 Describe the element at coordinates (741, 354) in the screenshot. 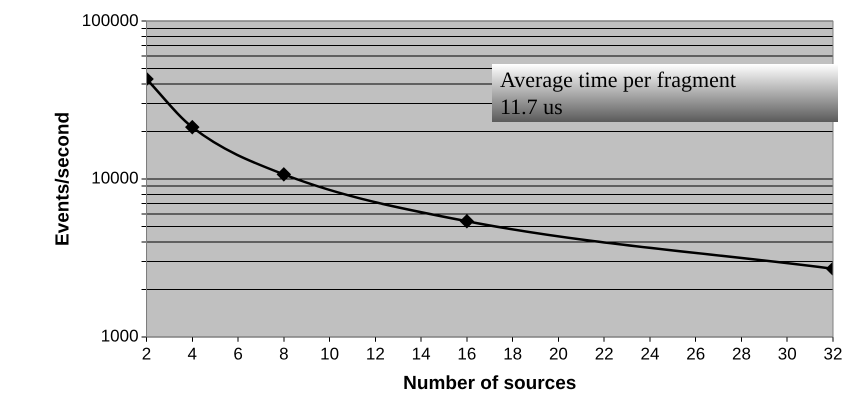

I see `x-tick-label: 28` at that location.